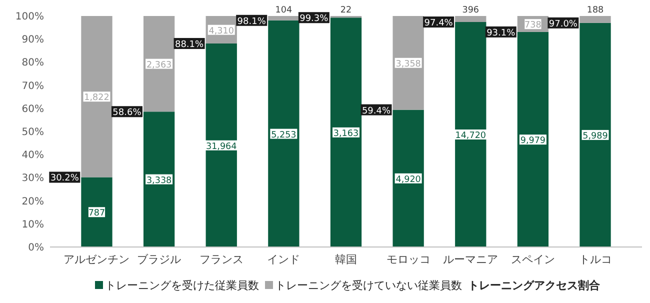 The width and height of the screenshot is (650, 303). I want to click on annotation: 4,310, so click(221, 31).